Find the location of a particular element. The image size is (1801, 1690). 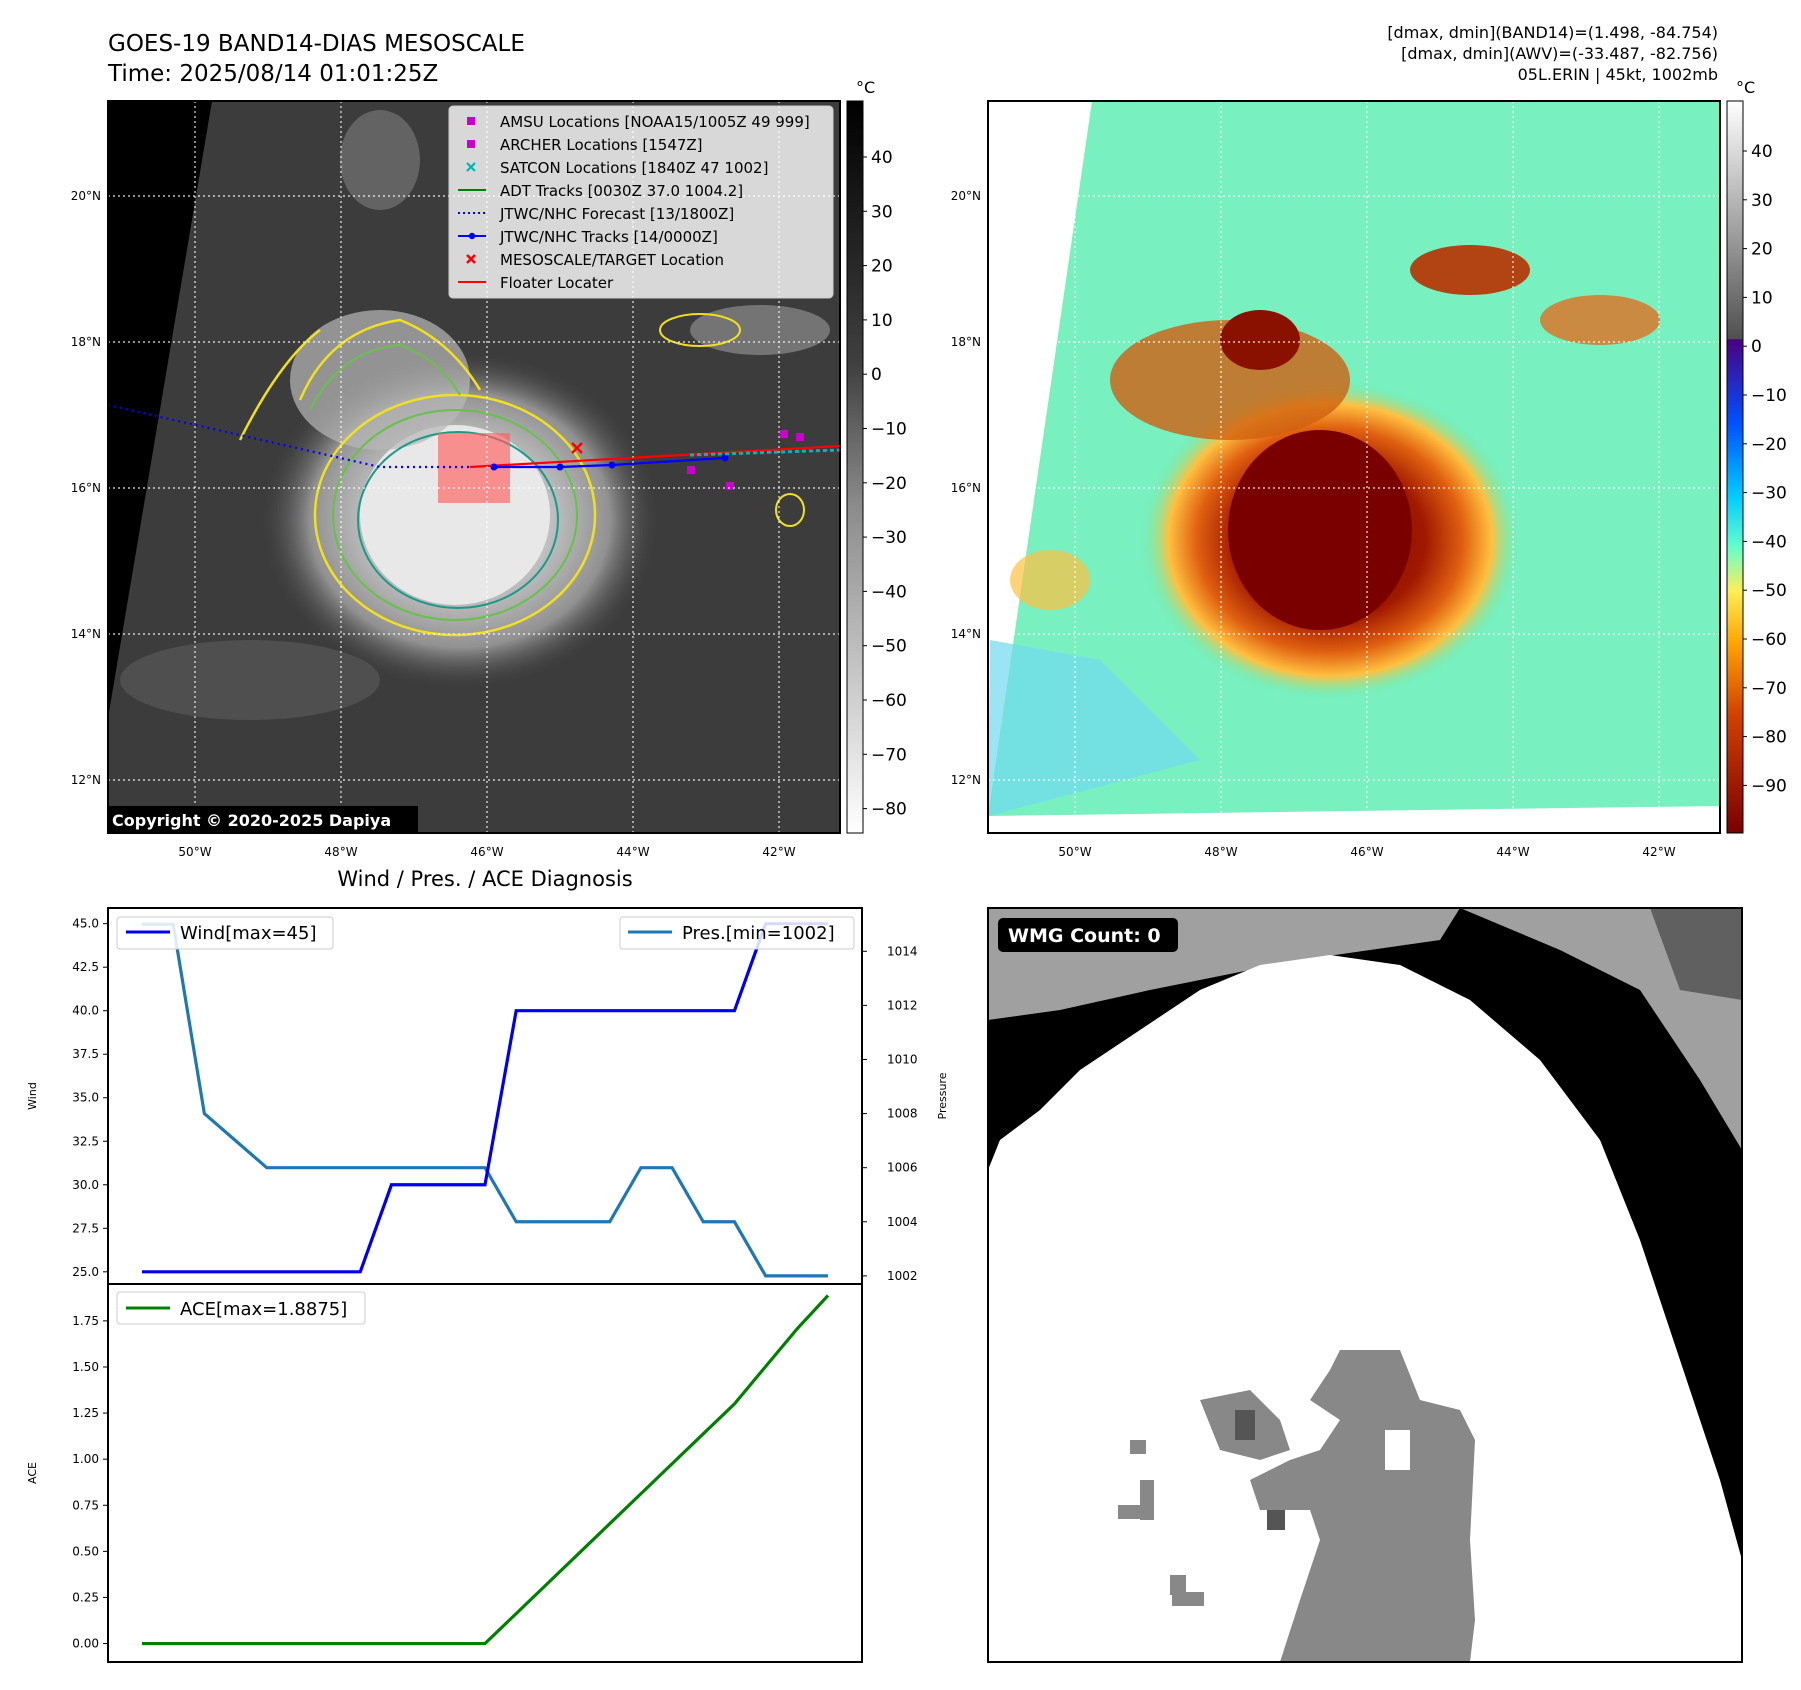

lat-tick: 14°N is located at coordinates (966, 634).